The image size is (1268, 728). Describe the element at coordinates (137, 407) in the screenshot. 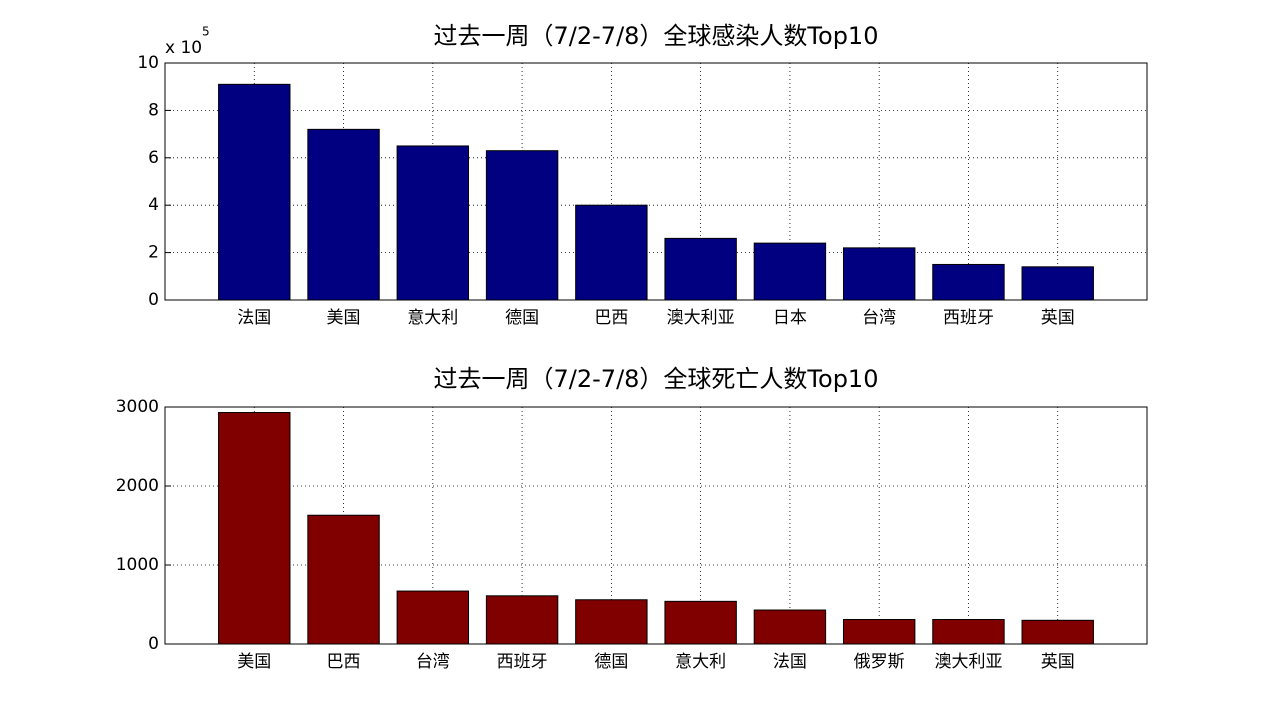

I see `y-tick-label: 3000` at that location.